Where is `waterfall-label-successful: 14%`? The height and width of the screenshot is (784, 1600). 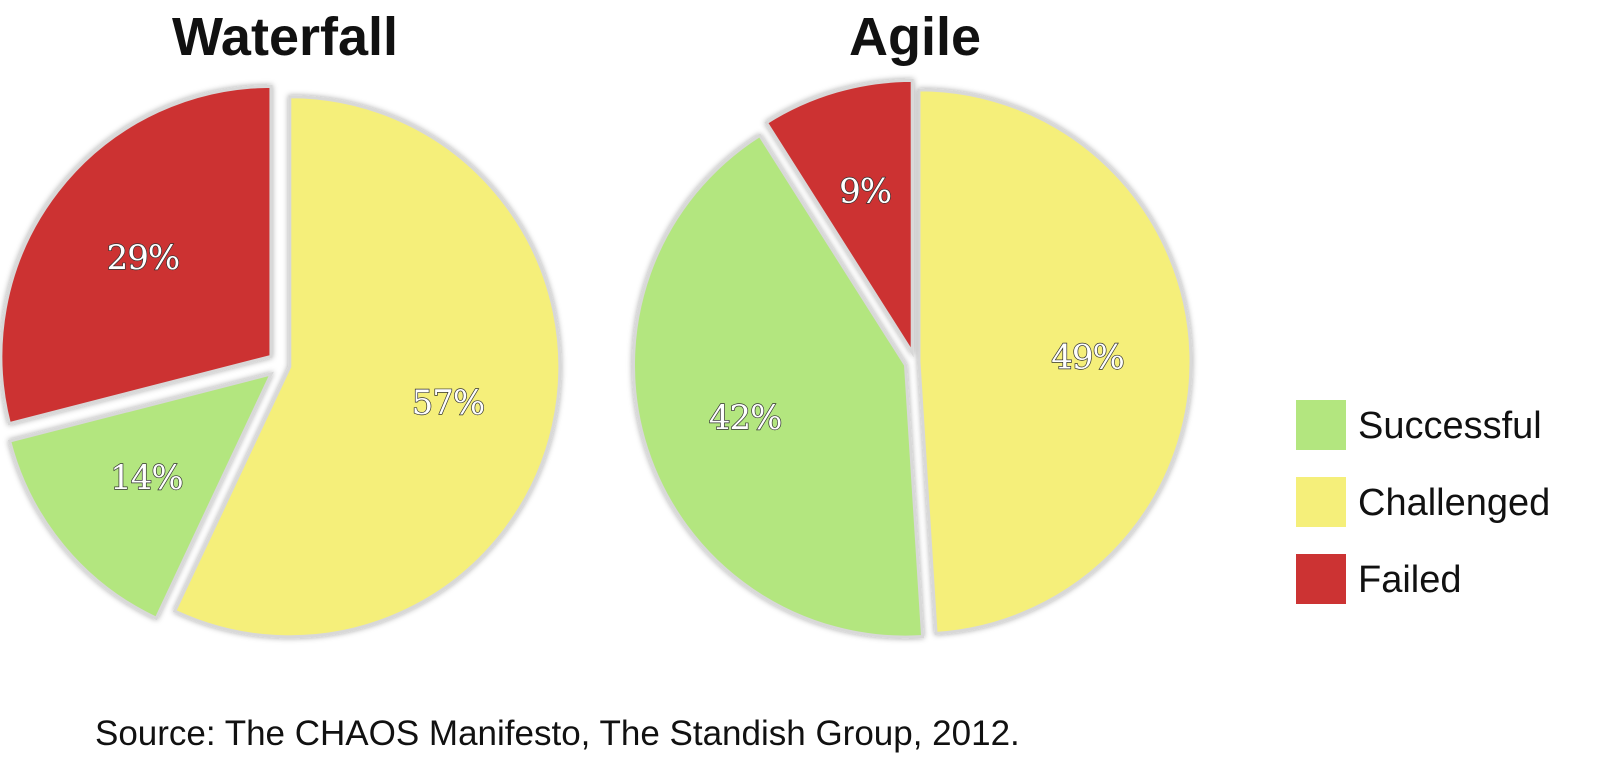
waterfall-label-successful: 14% is located at coordinates (146, 478).